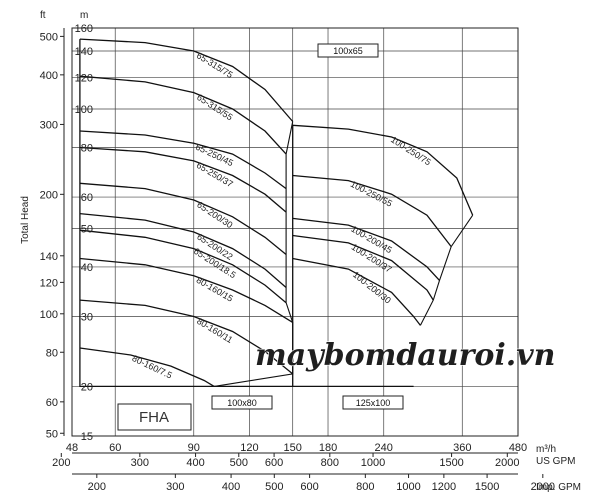  What do you see at coordinates (87, 387) in the screenshot?
I see `y-tick-m-20: 20` at bounding box center [87, 387].